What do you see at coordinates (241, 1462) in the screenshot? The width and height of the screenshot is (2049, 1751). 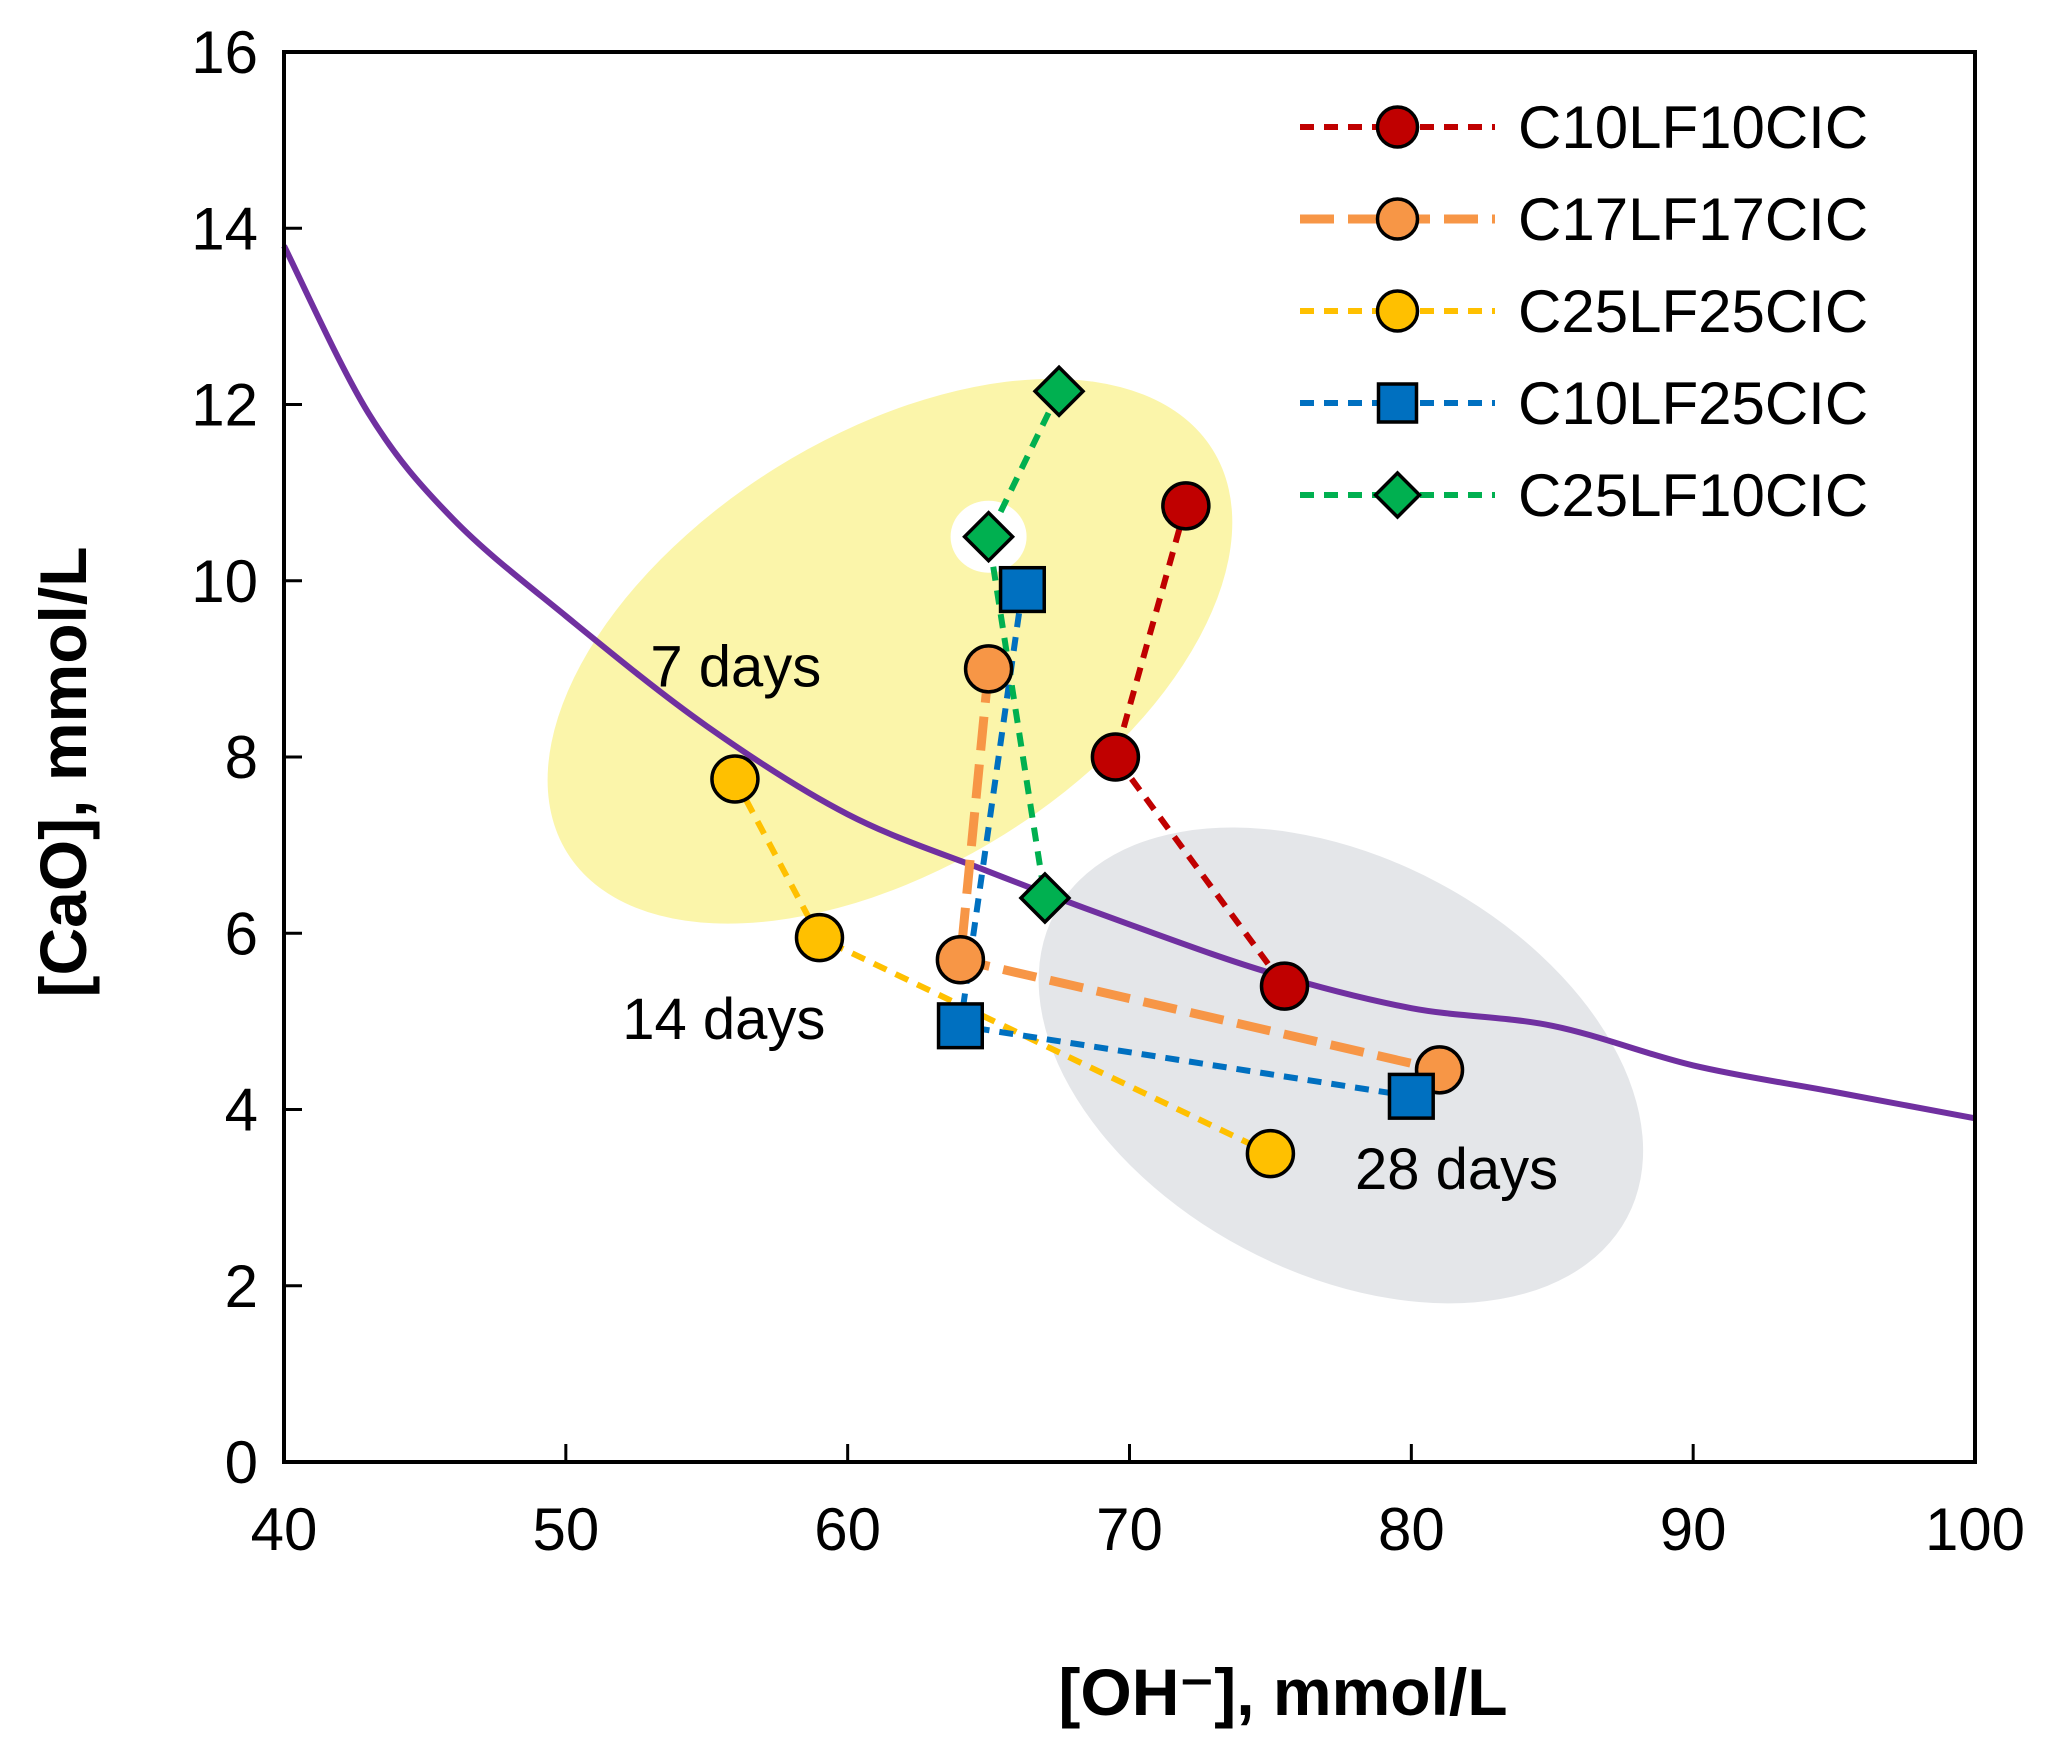 I see `y-tick-label-0: 0` at bounding box center [241, 1462].